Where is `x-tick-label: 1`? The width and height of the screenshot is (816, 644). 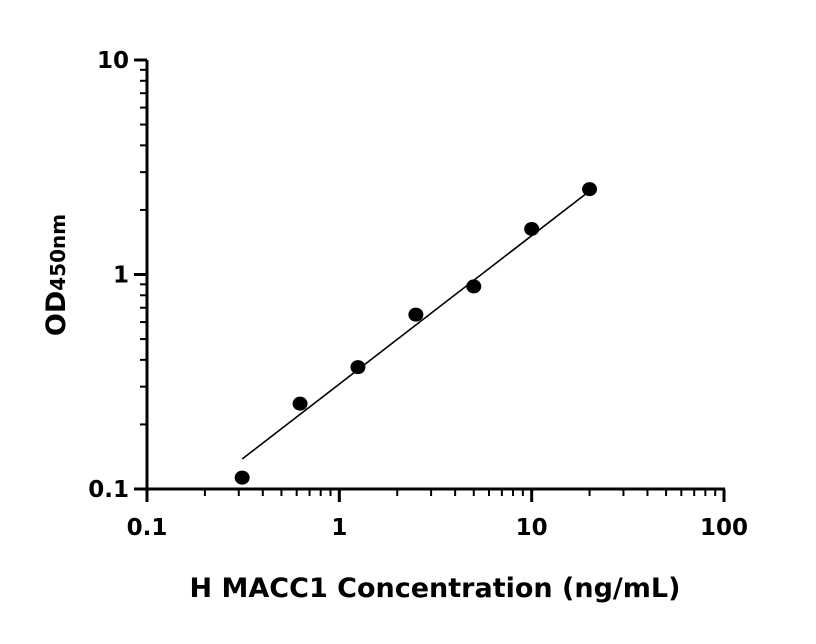
x-tick-label: 1 is located at coordinates (339, 528).